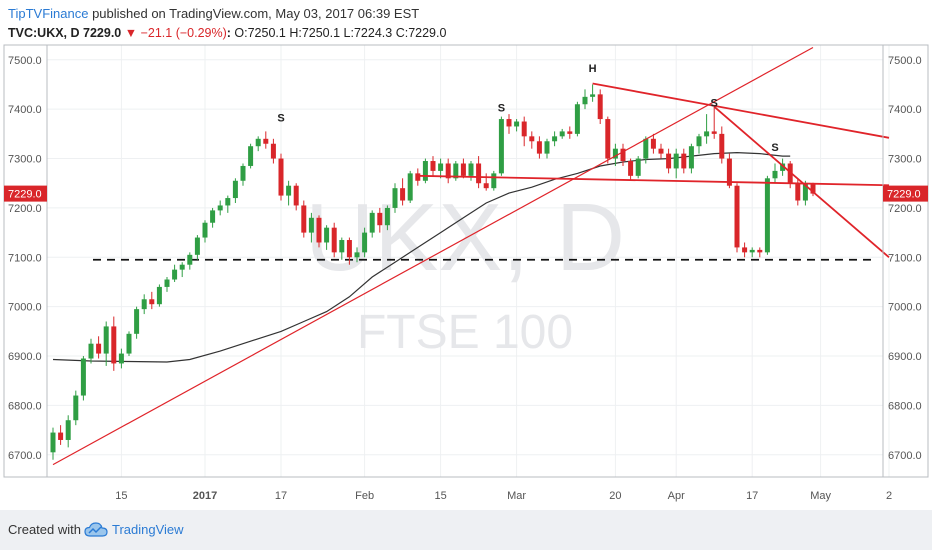 This screenshot has height=550, width=932. What do you see at coordinates (676, 496) in the screenshot?
I see `x-tick-label: Apr` at bounding box center [676, 496].